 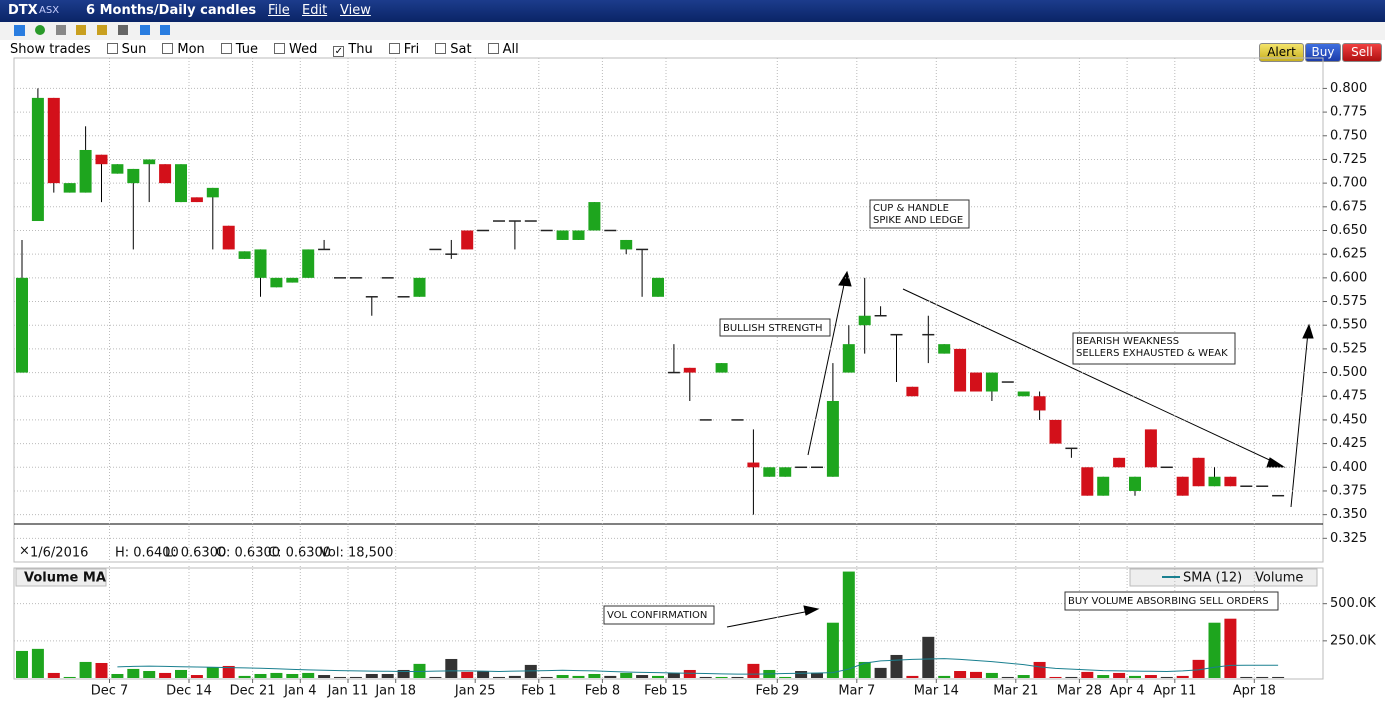 What do you see at coordinates (24, 551) in the screenshot?
I see `info-close: ×` at bounding box center [24, 551].